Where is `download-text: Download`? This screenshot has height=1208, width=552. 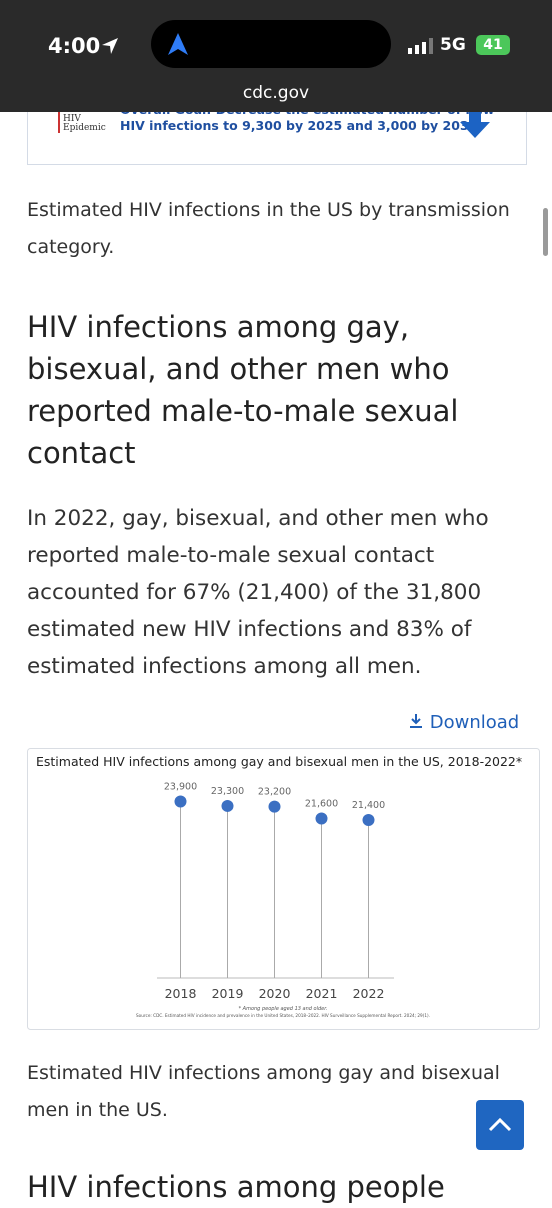
download-text: Download is located at coordinates (474, 722).